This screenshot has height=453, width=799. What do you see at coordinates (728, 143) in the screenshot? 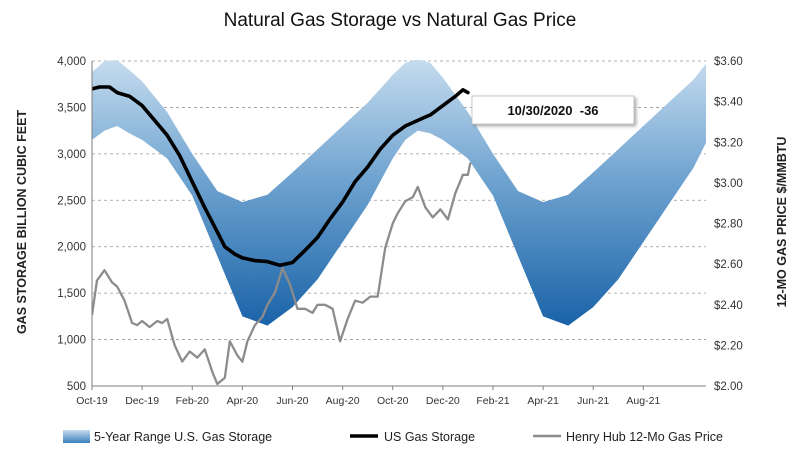
I see `y-right-tick-label: $3.20` at bounding box center [728, 143].